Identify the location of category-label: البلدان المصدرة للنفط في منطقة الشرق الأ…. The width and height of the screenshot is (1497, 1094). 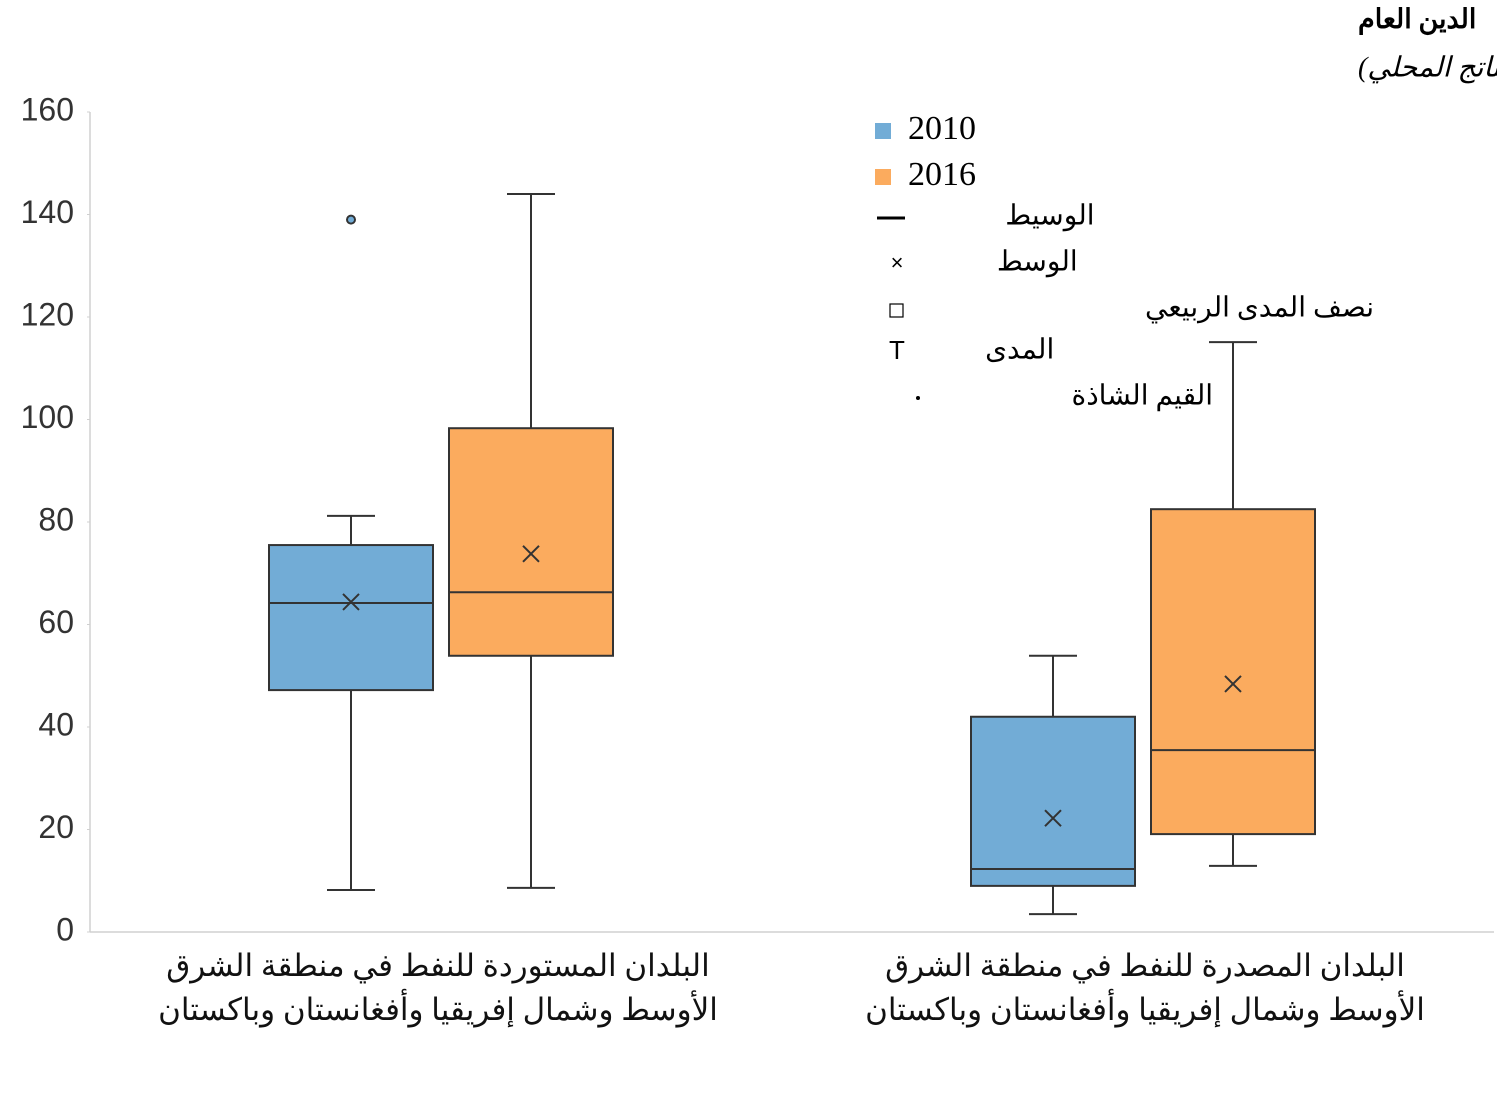
(1145, 988).